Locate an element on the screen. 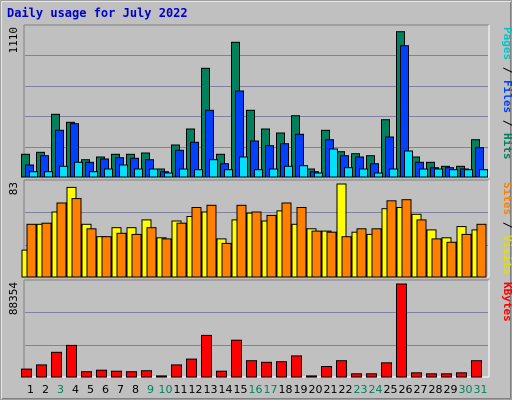 Image resolution: width=512 pixels, height=400 pixels. x-tick-label: 7 is located at coordinates (120, 389).